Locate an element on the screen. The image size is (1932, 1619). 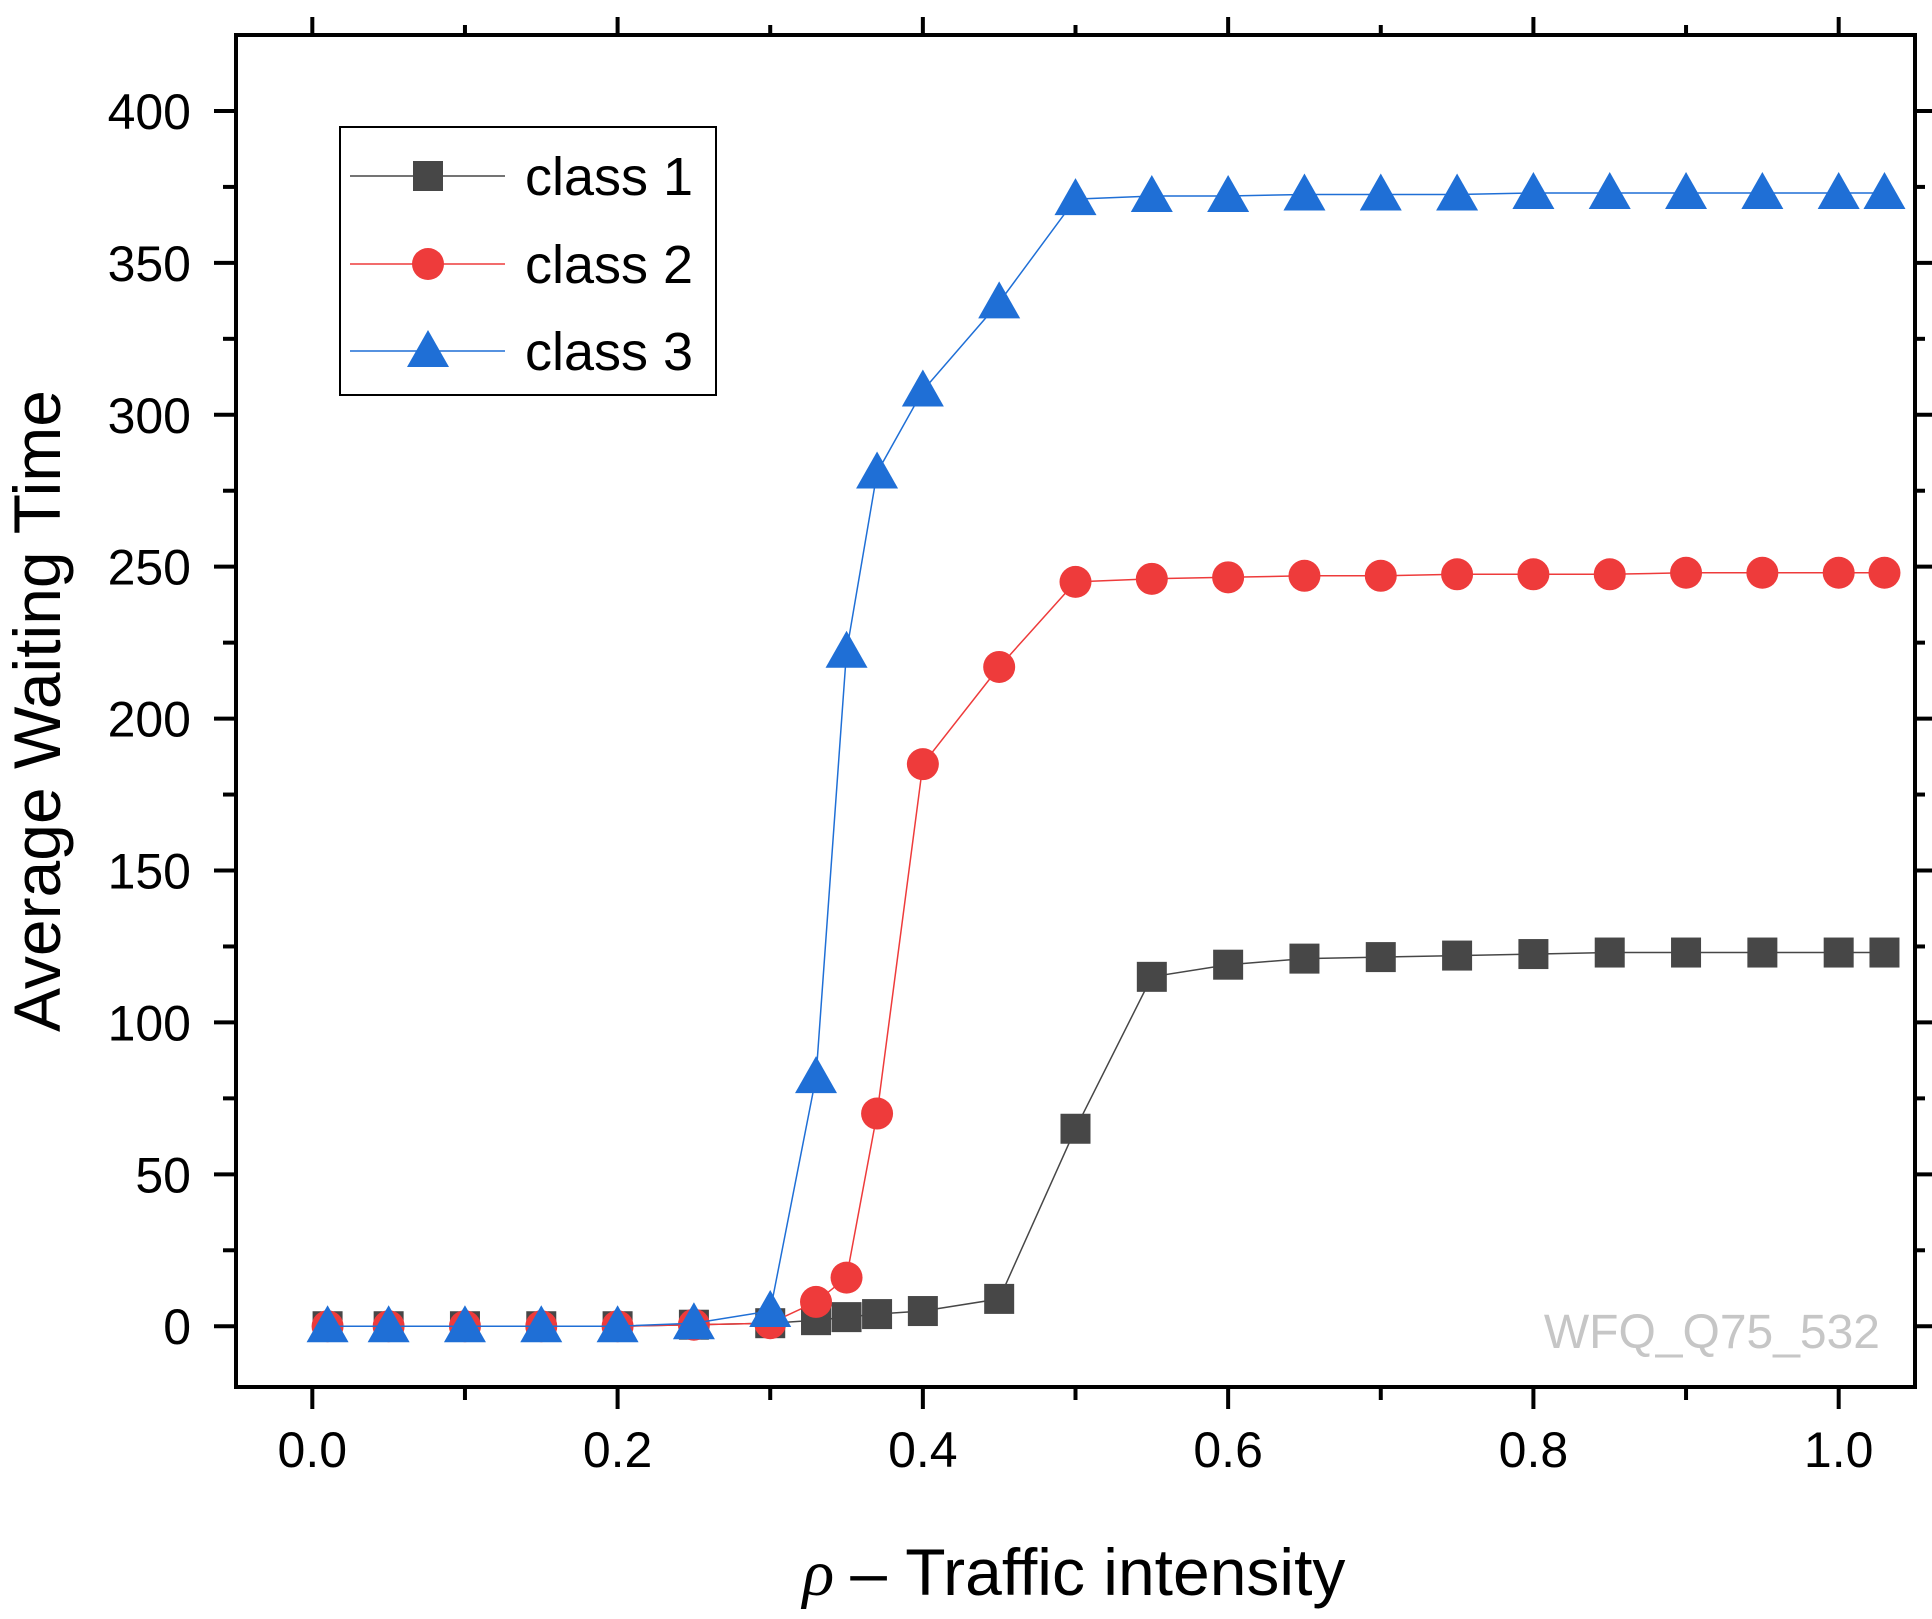
x-tick-label: 0.0 is located at coordinates (313, 1450).